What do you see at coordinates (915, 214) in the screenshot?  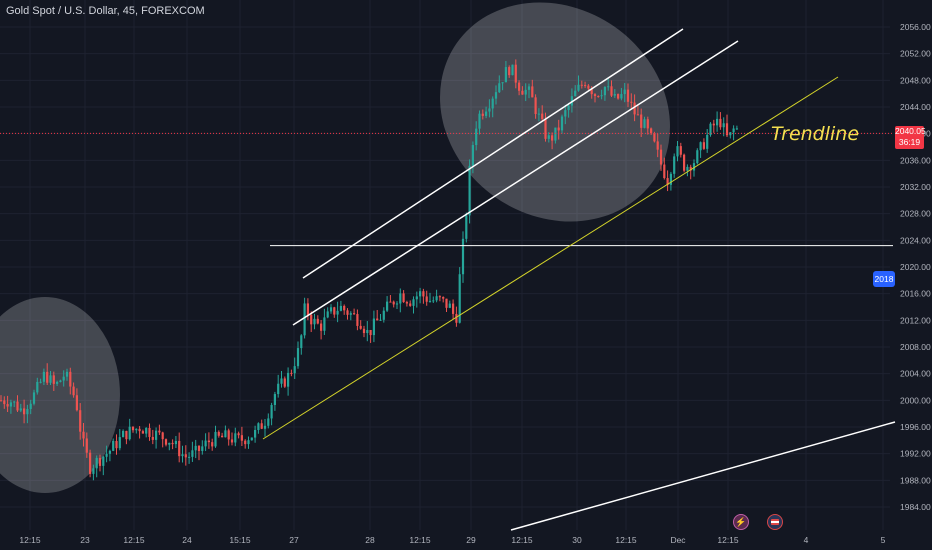 I see `price-tick-label: 2028.00` at bounding box center [915, 214].